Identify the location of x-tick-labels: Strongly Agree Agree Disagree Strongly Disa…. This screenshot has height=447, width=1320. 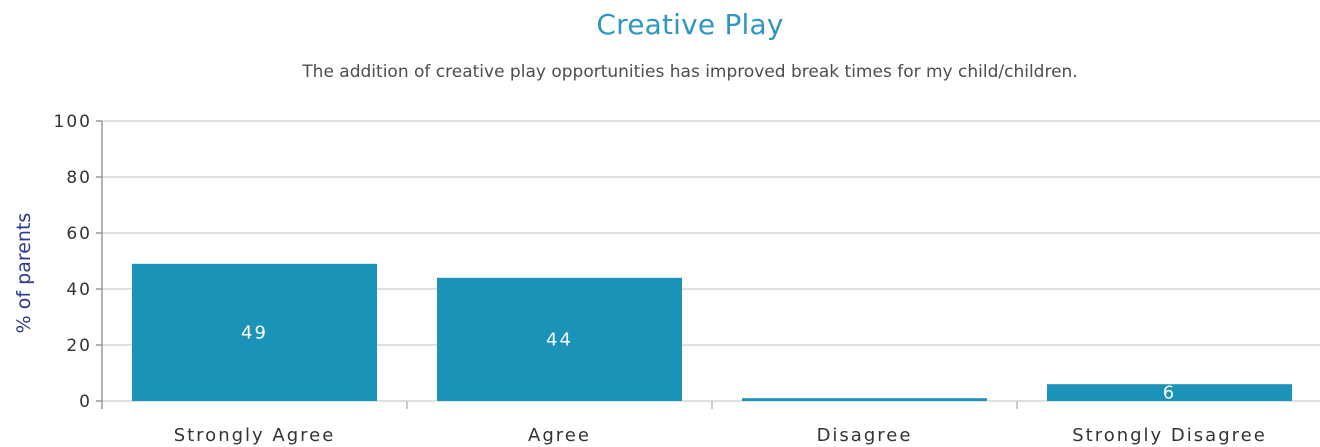
(720, 435).